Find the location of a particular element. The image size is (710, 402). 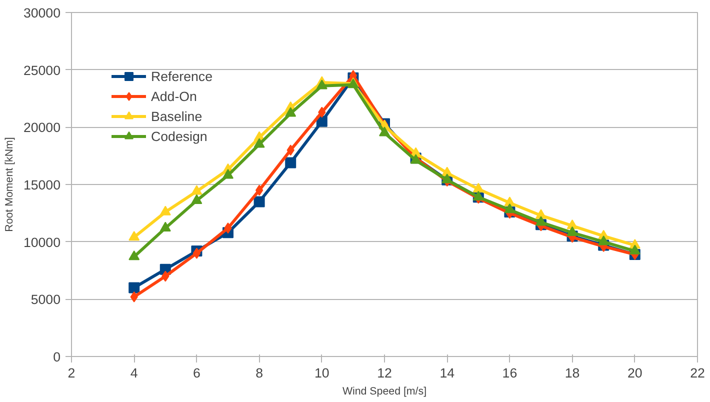

y-tick-label: 20000 is located at coordinates (41, 128).